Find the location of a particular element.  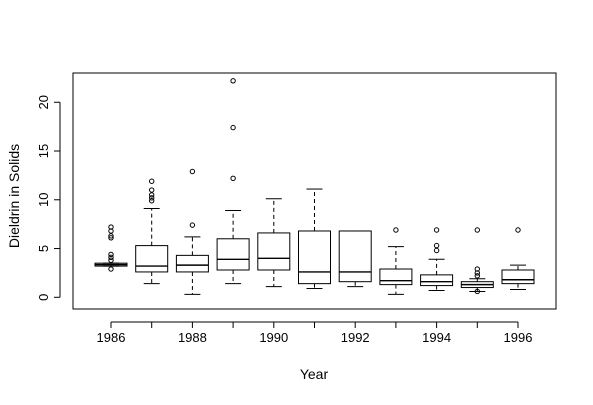

y-tick-label-0: 0 is located at coordinates (43, 297).